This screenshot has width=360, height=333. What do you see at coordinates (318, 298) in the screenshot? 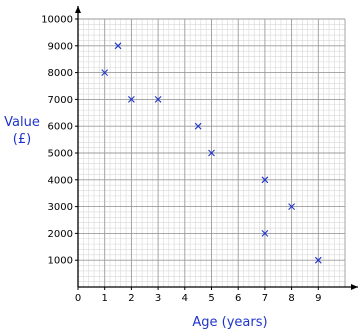
I see `x-tick-label: 9` at bounding box center [318, 298].